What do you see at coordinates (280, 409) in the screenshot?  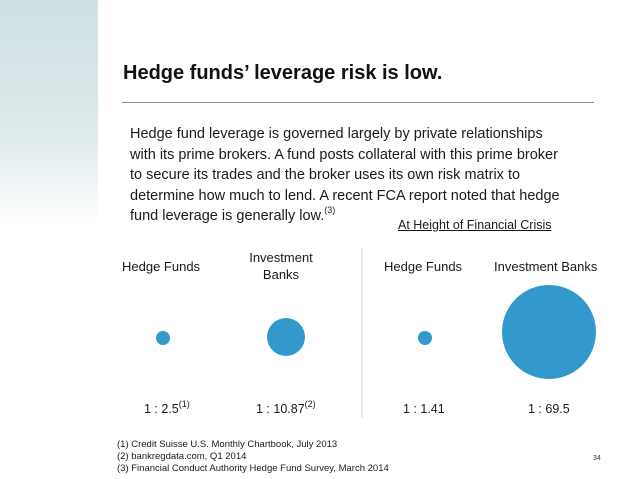 I see `ratio-value: 1 : 10.87` at bounding box center [280, 409].